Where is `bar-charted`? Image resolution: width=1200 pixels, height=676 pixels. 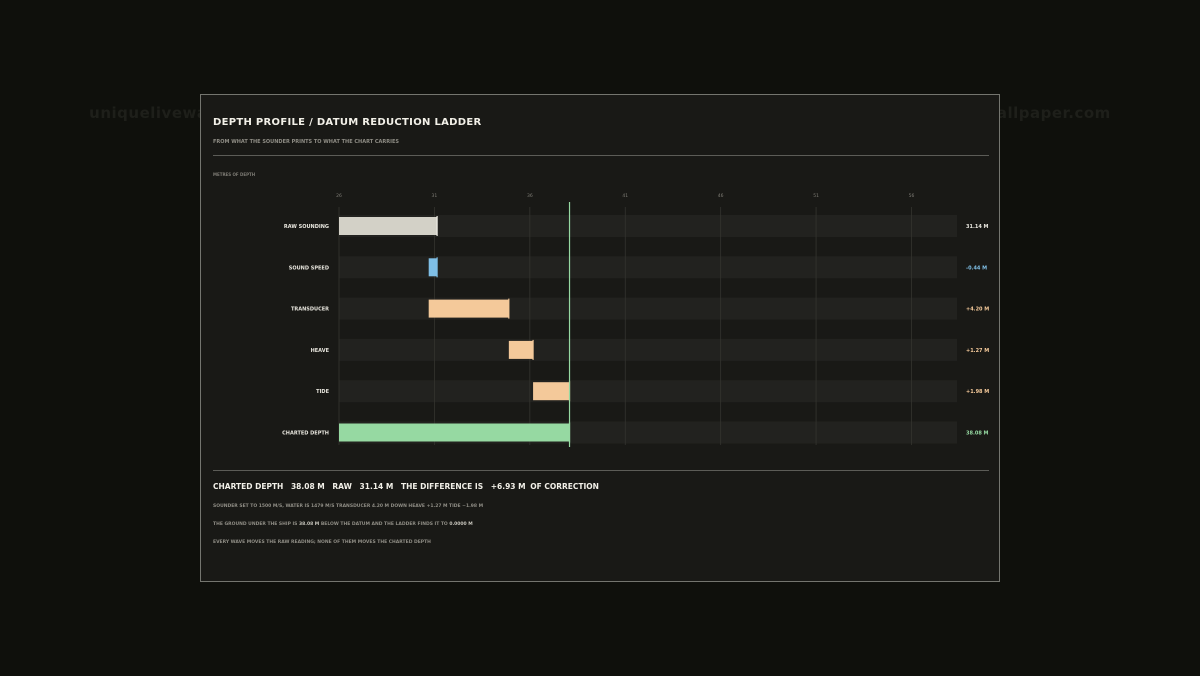
bar-charted is located at coordinates (454, 432).